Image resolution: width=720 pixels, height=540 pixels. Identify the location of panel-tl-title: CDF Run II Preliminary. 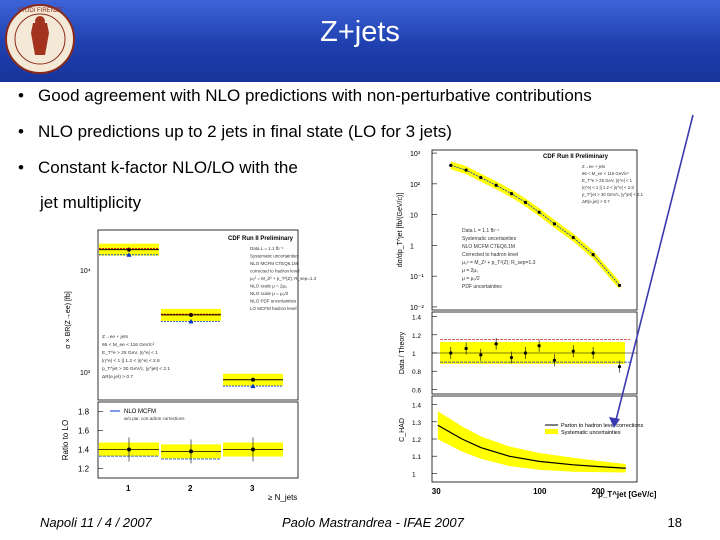
(261, 239).